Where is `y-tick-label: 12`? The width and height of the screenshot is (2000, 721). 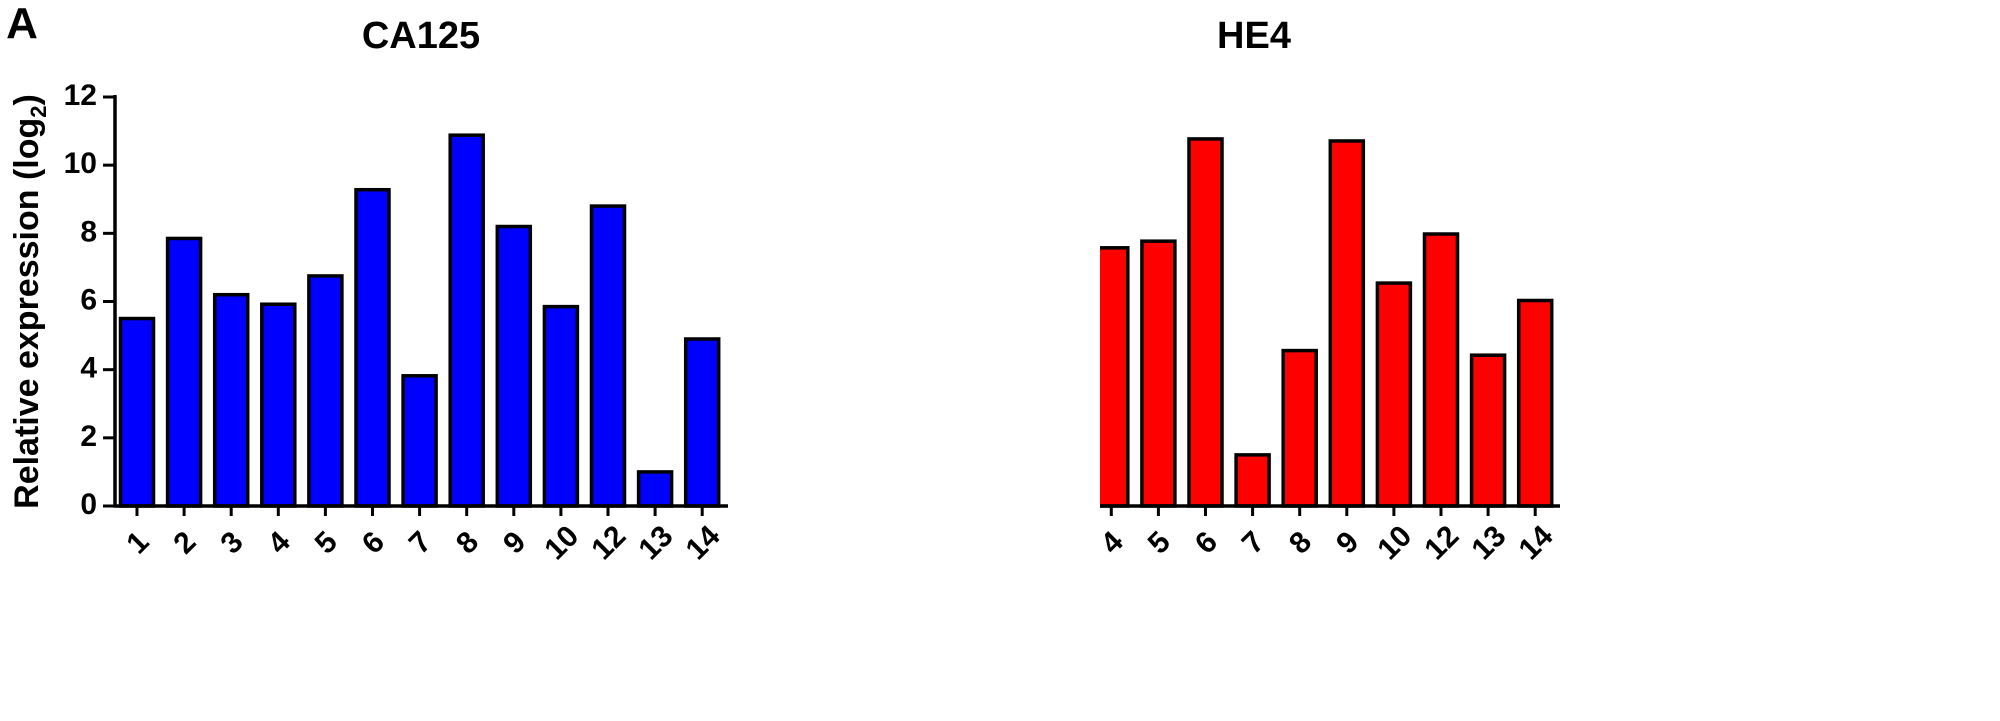
y-tick-label: 12 is located at coordinates (80, 95).